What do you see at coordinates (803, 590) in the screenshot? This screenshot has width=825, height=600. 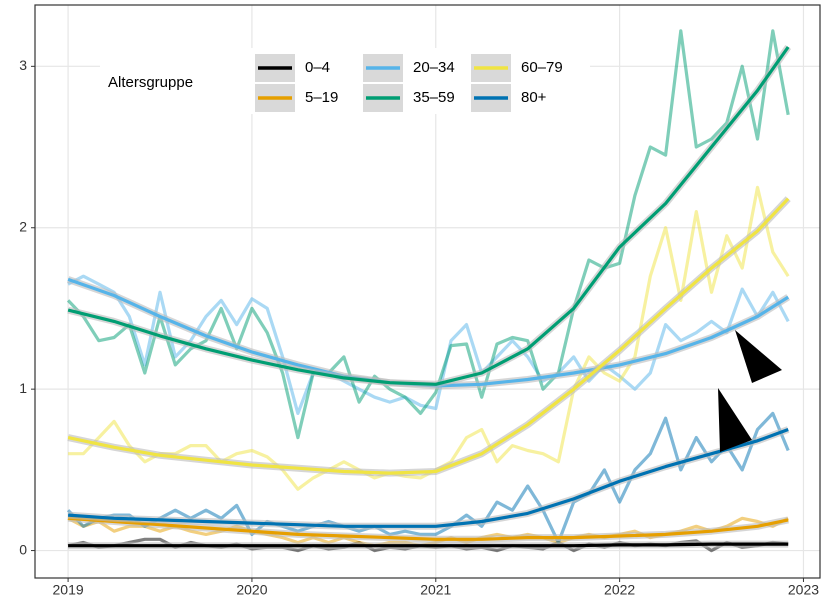 I see `x-tick-label: 2023` at bounding box center [803, 590].